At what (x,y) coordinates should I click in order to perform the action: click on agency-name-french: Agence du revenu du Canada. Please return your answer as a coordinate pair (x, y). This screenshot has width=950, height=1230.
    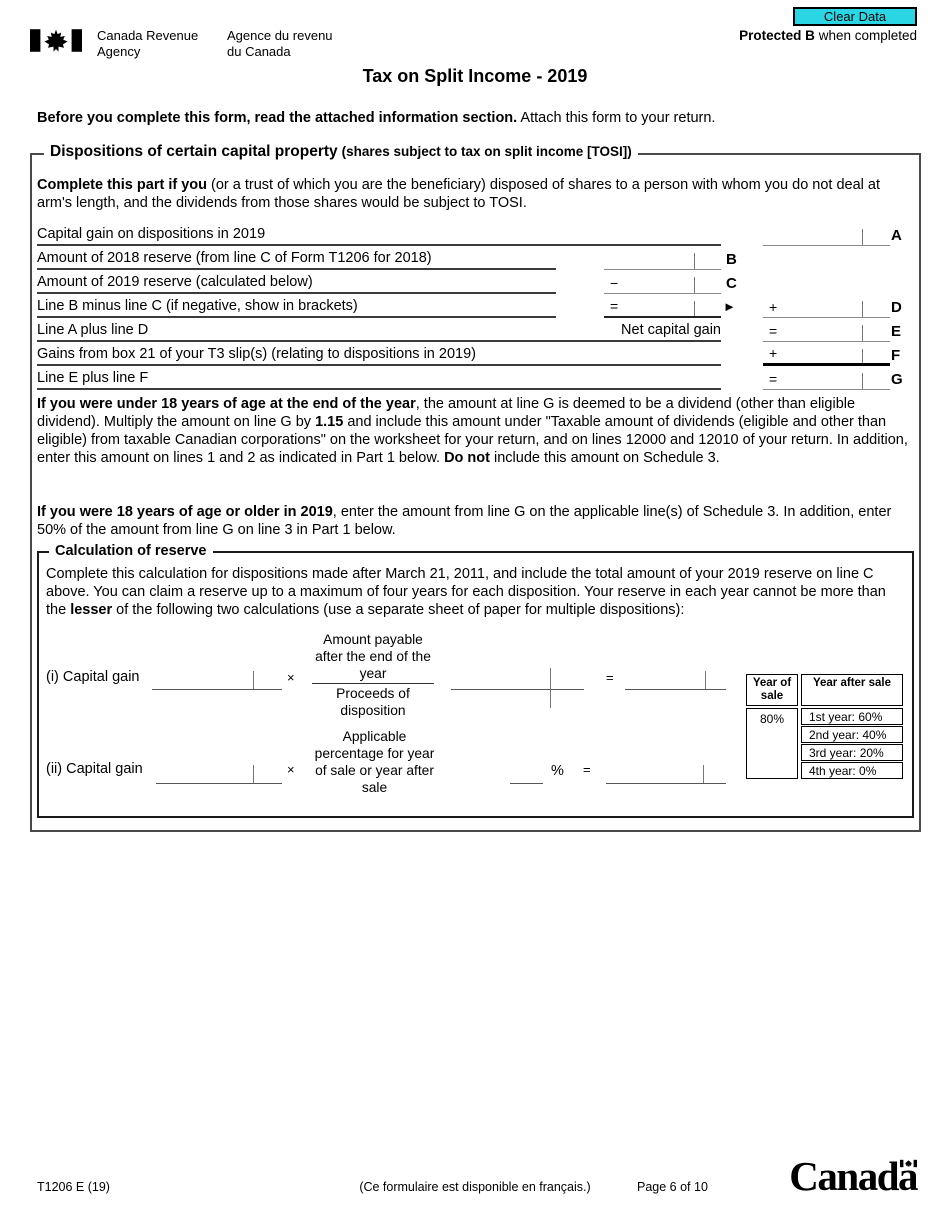
    Looking at the image, I should click on (280, 43).